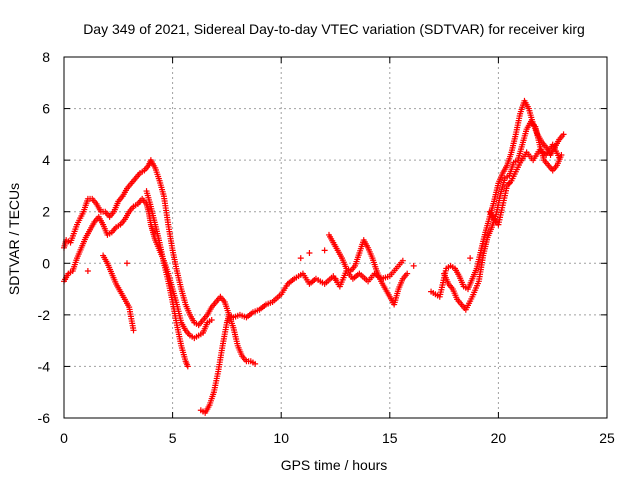 This screenshot has width=640, height=480. What do you see at coordinates (173, 438) in the screenshot?
I see `x-tick-label: 5` at bounding box center [173, 438].